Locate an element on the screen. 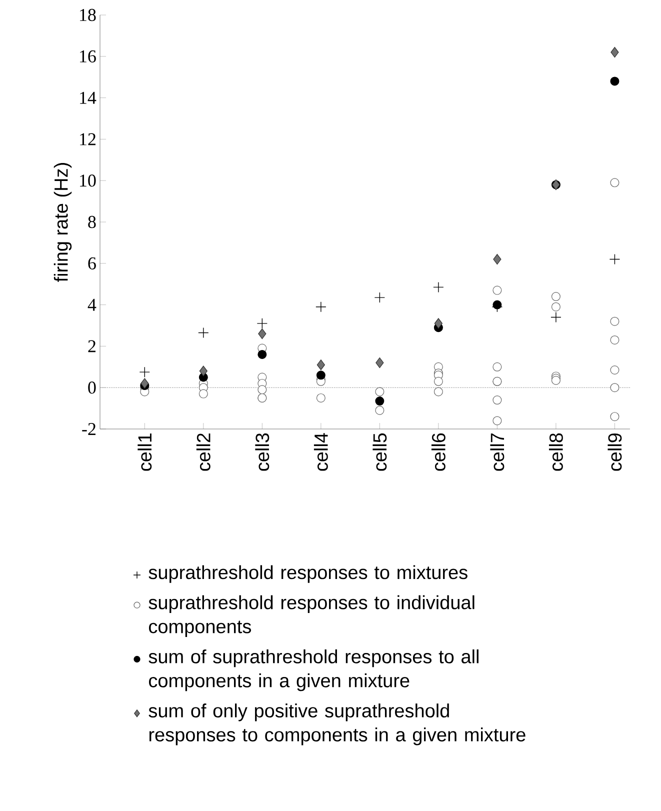  x-tick-label: cell7 is located at coordinates (497, 452).